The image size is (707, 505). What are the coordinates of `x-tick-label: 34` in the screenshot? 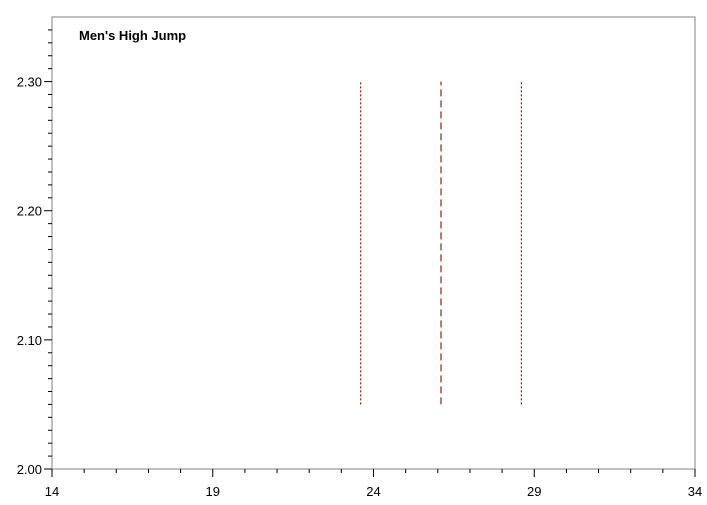 It's located at (695, 491).